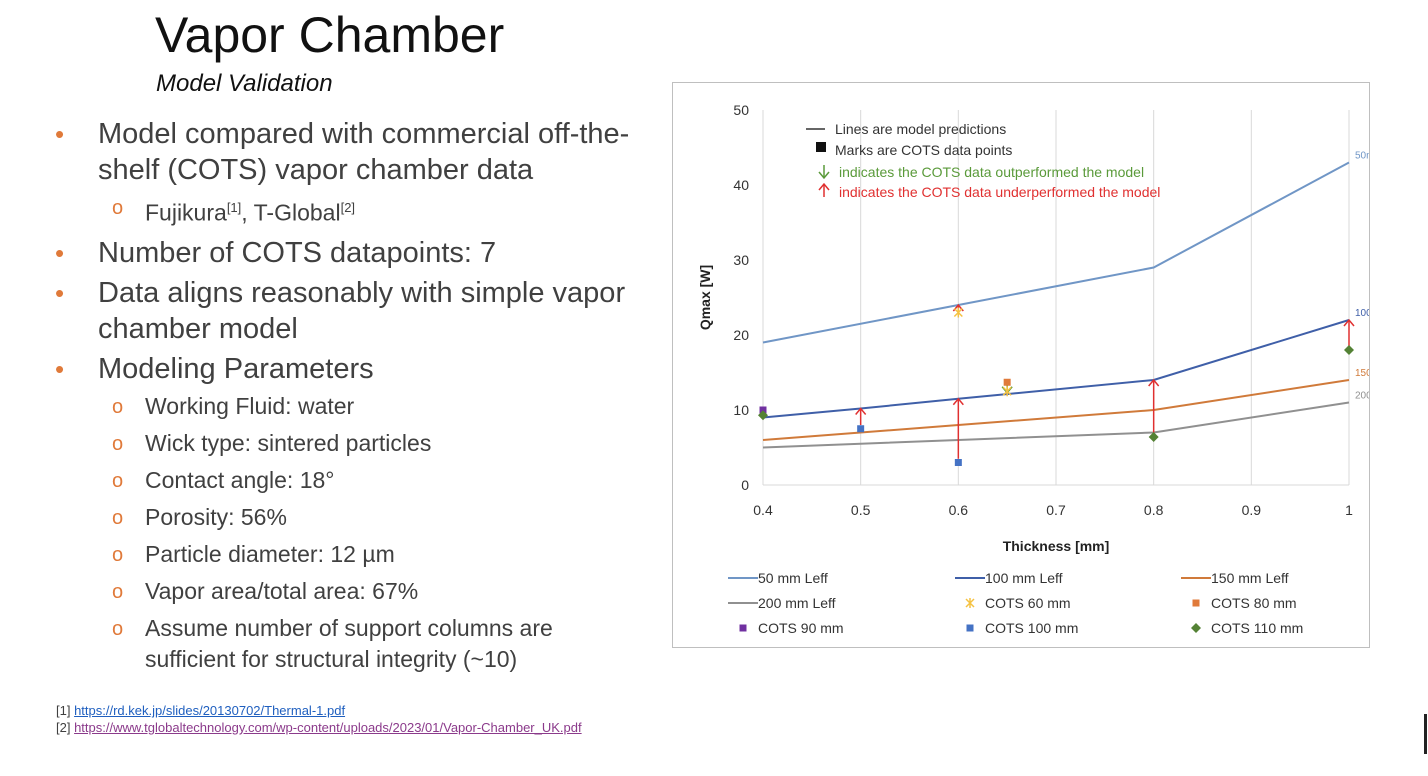 This screenshot has width=1428, height=776. Describe the element at coordinates (198, 328) in the screenshot. I see `bullet-text: chamber model` at that location.